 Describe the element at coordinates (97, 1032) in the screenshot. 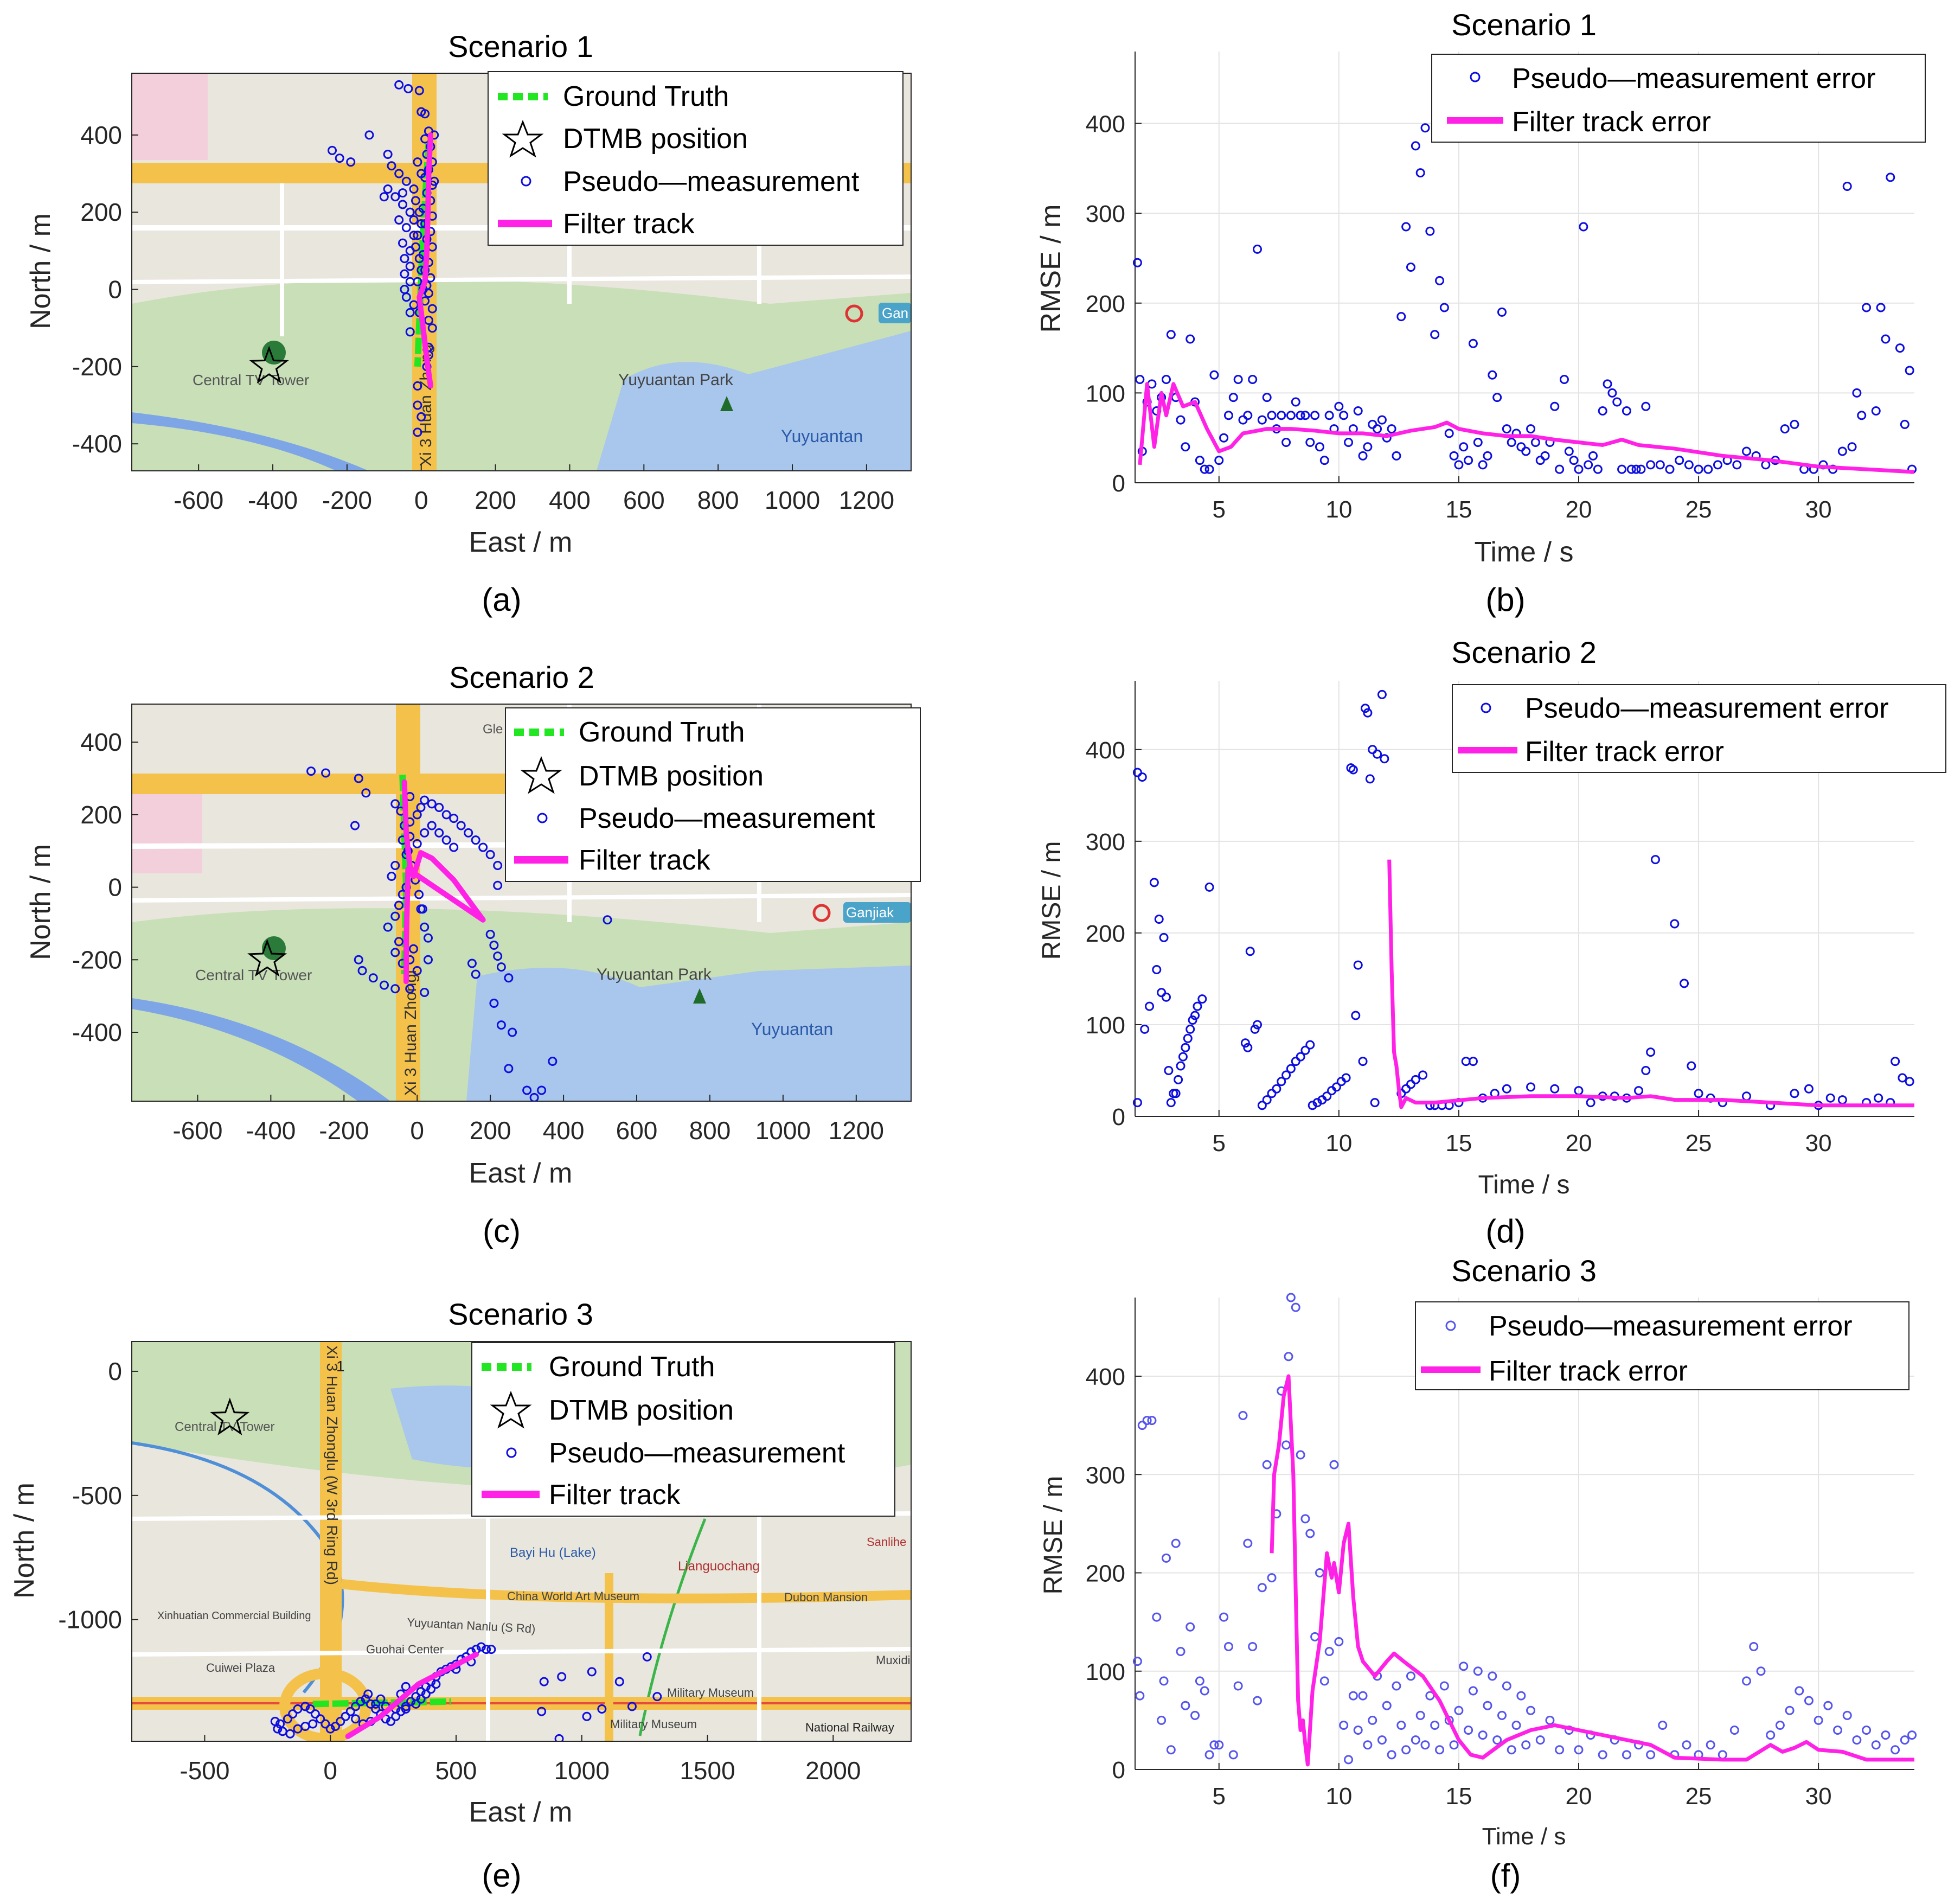

I see `ytick-label-c-0: -400` at that location.